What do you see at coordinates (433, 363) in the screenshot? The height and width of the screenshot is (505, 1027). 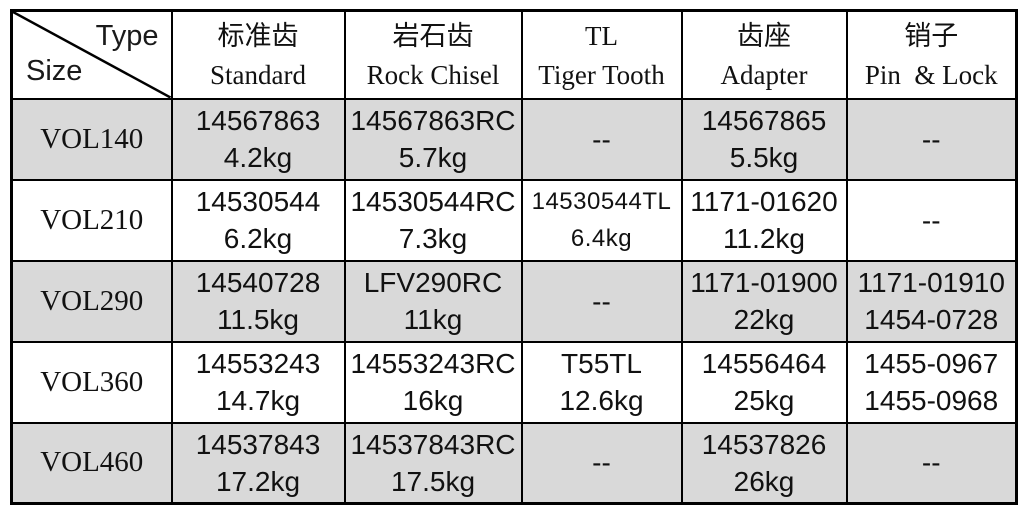 I see `part-line: 14553243RC` at bounding box center [433, 363].